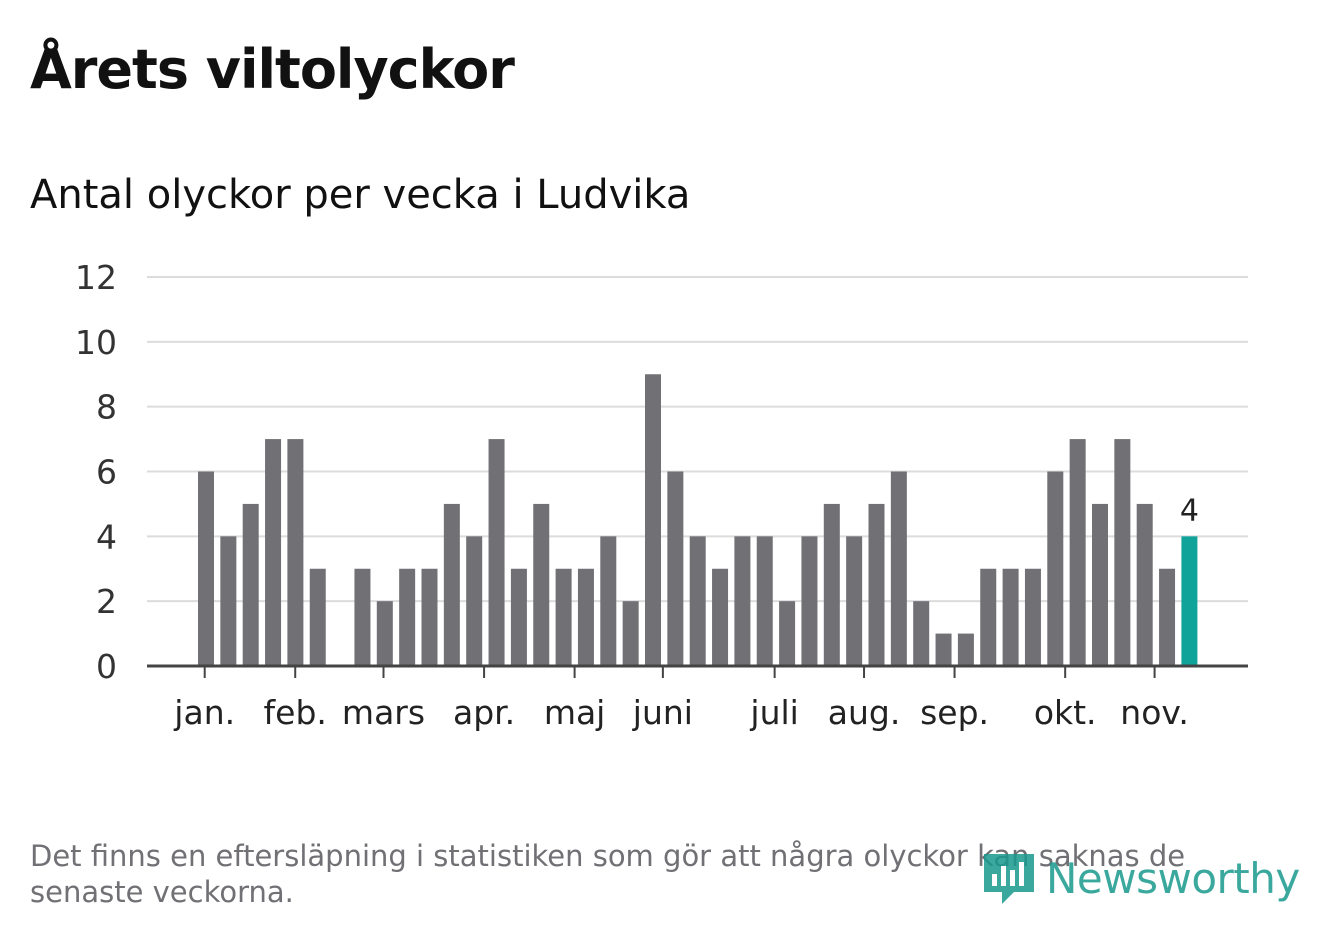 This screenshot has height=939, width=1322. What do you see at coordinates (1009, 879) in the screenshot?
I see `bar-chart-pin-icon` at bounding box center [1009, 879].